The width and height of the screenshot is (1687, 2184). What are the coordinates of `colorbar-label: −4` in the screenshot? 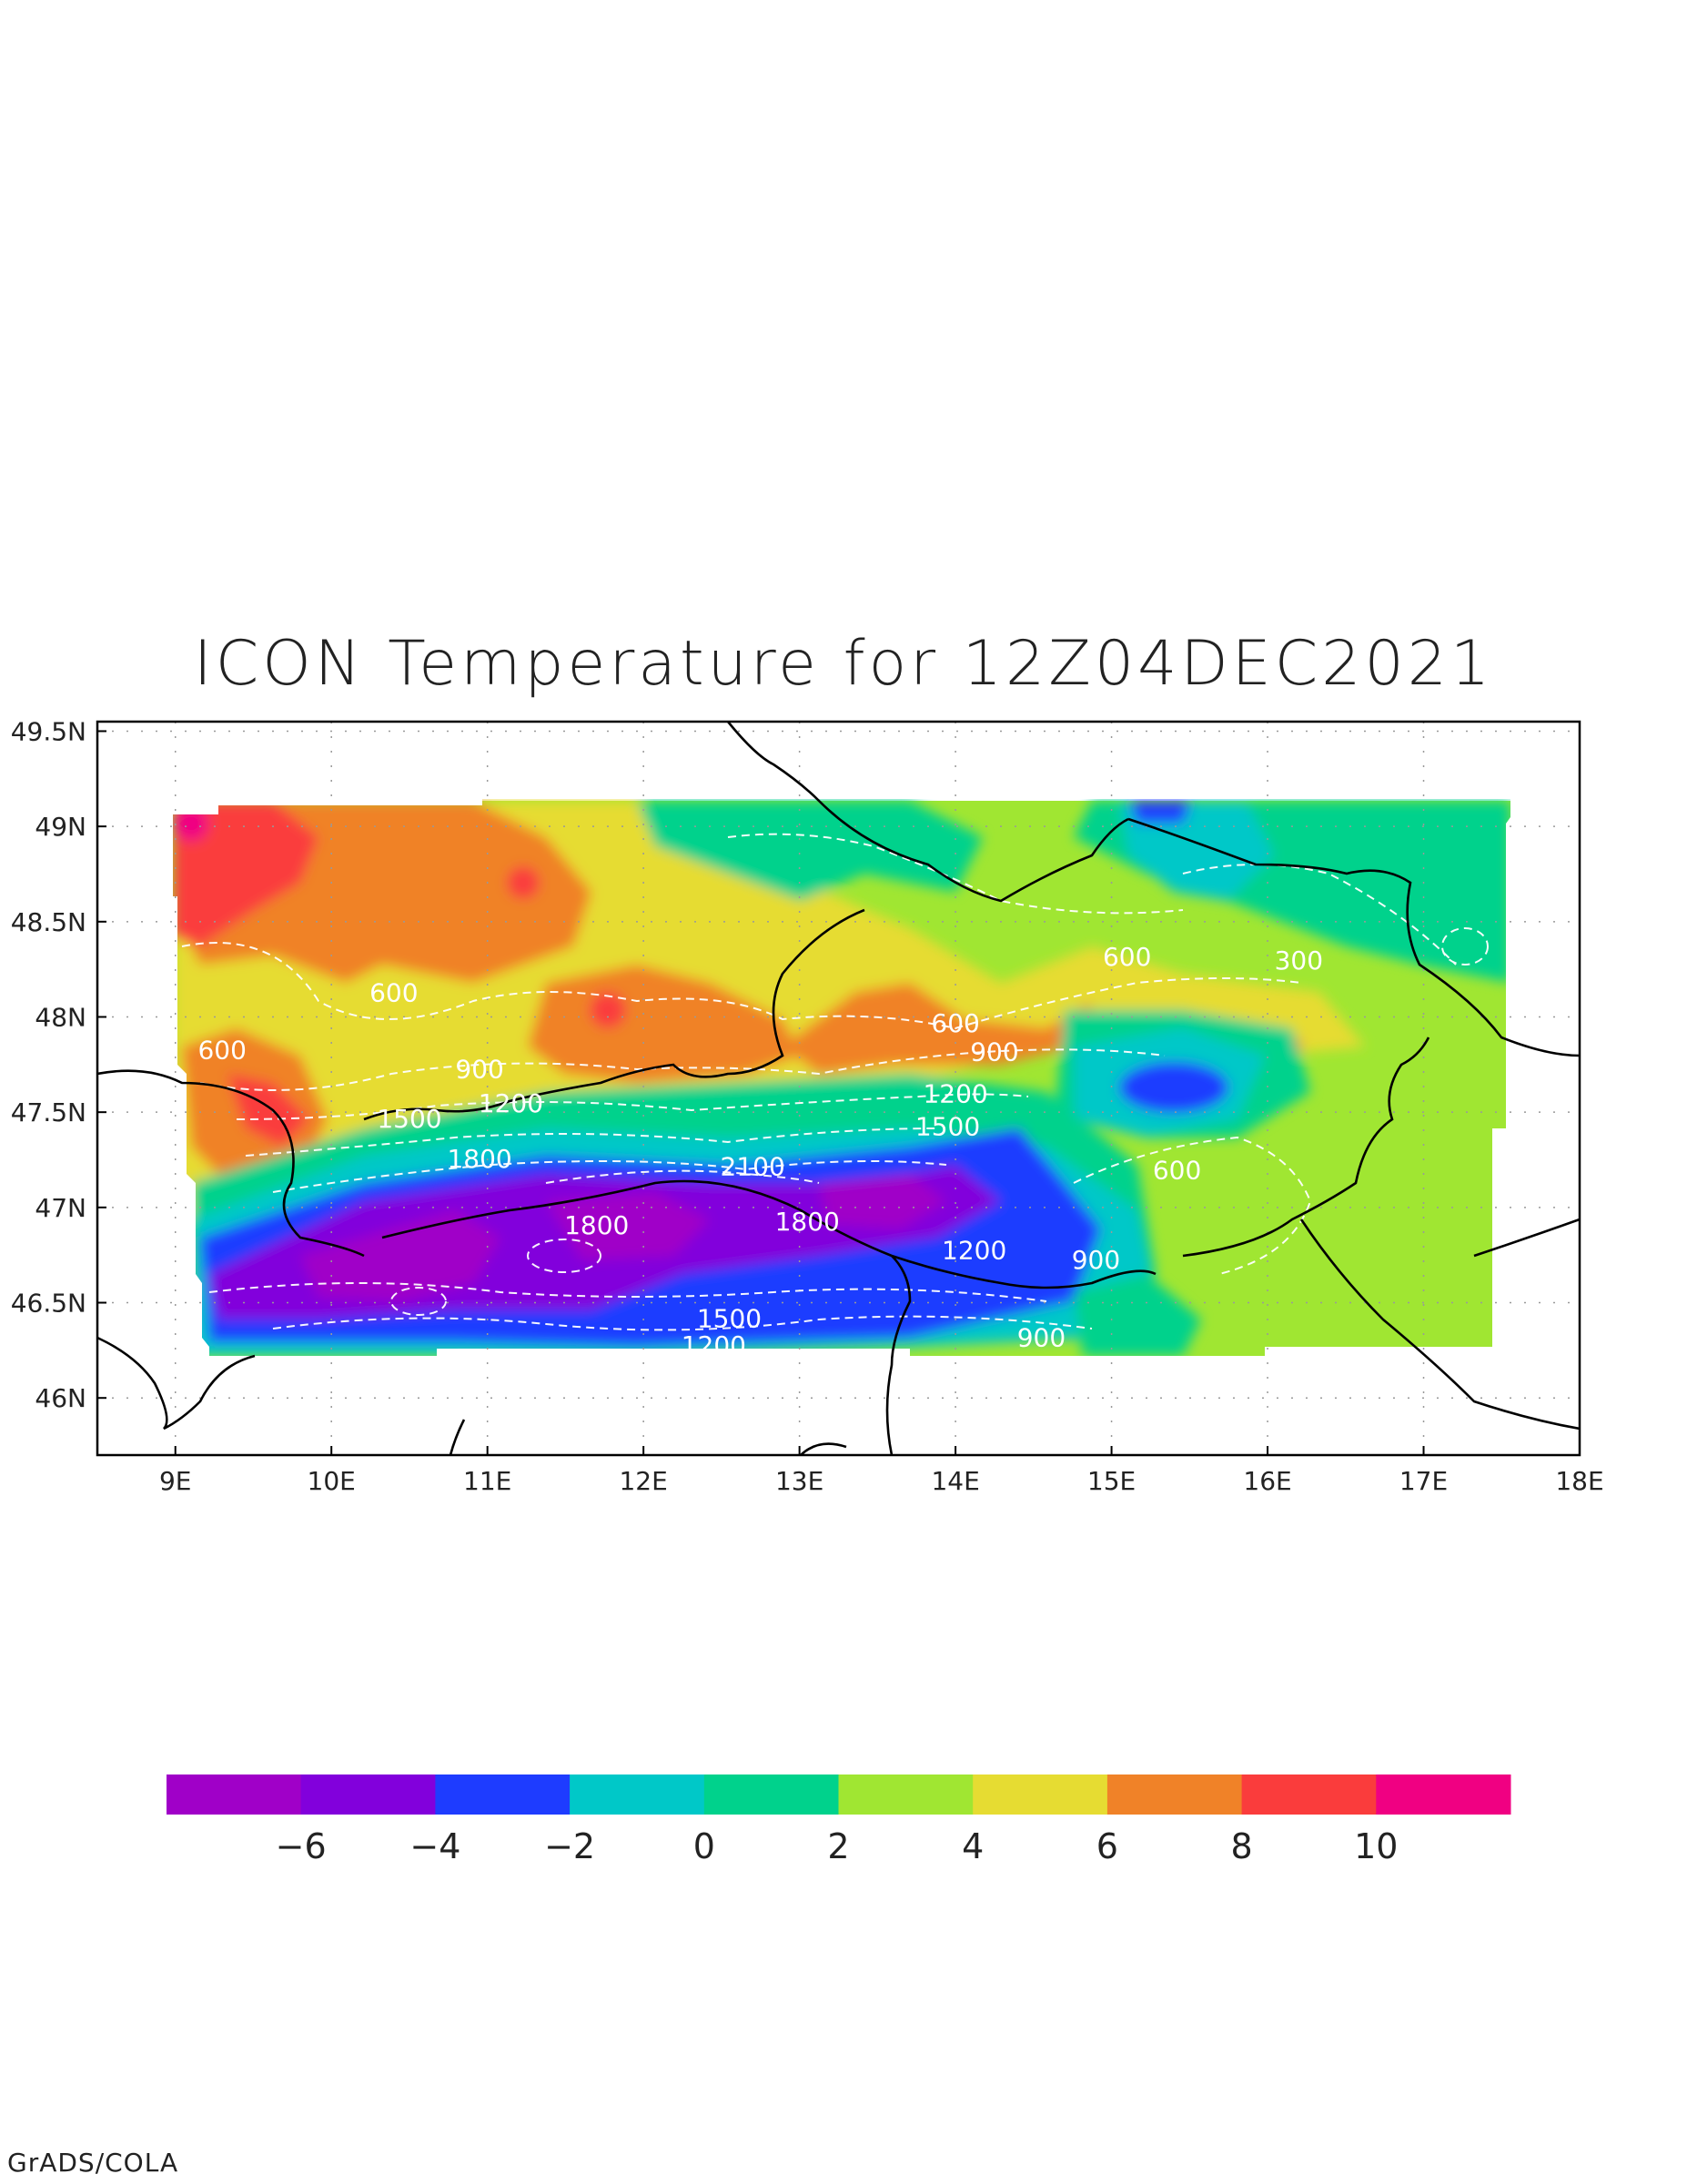 It's located at (435, 1846).